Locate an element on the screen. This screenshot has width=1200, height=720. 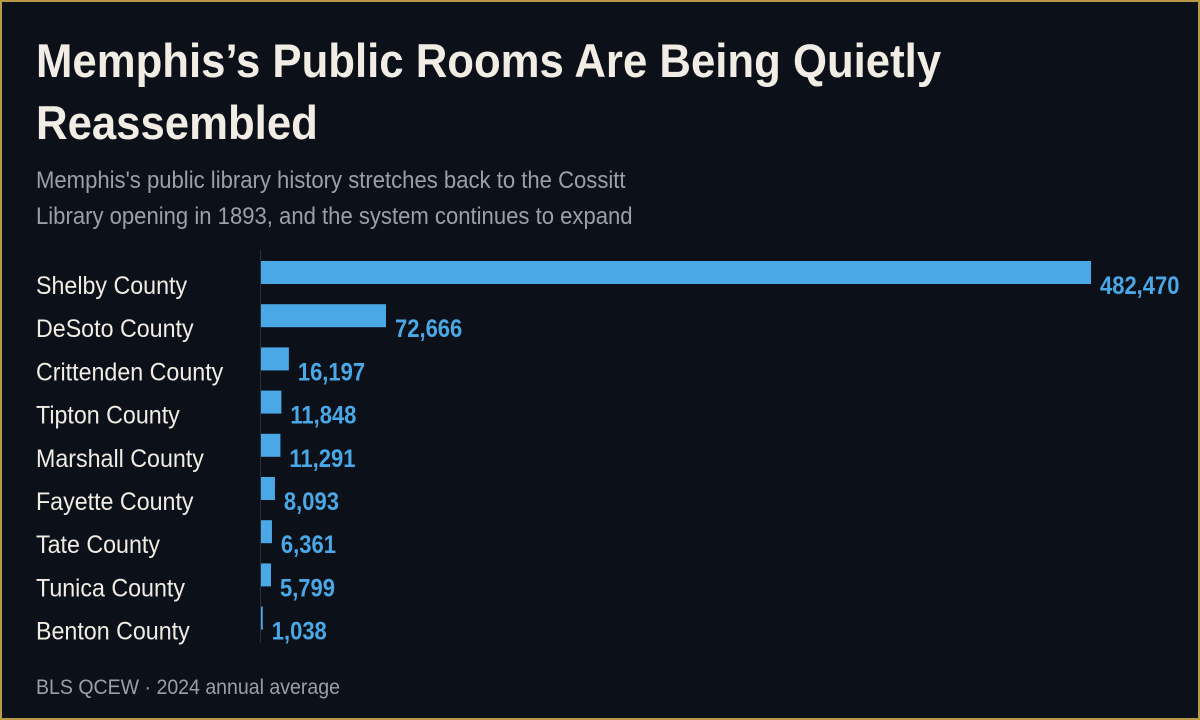
category-label: Tipton County is located at coordinates (108, 416).